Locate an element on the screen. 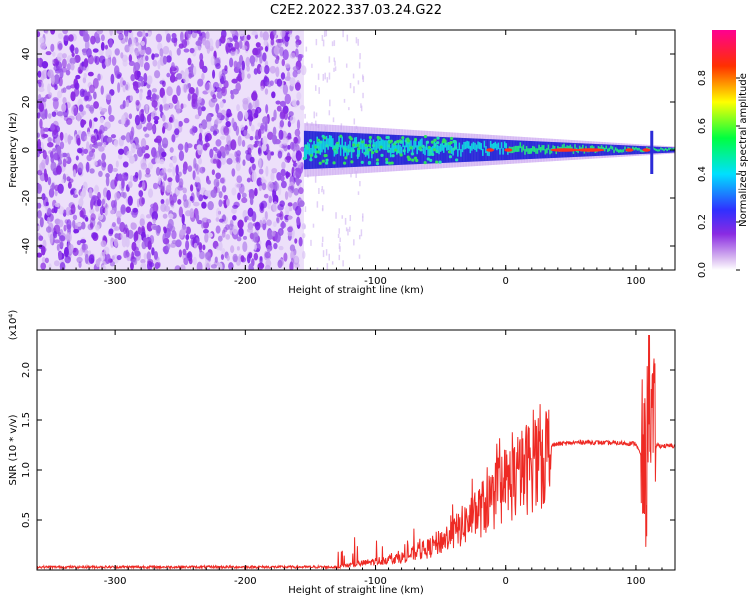 Image resolution: width=750 pixels, height=600 pixels. colorbar-tick-label: 0.2 is located at coordinates (702, 222).